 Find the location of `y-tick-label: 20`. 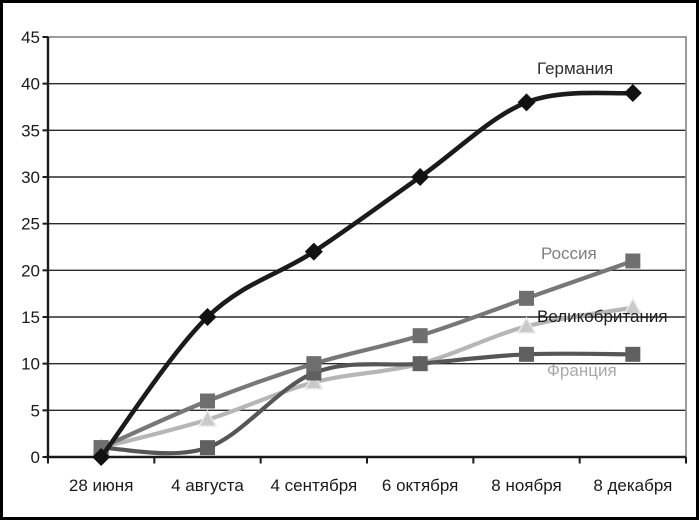

y-tick-label: 20 is located at coordinates (30, 270).